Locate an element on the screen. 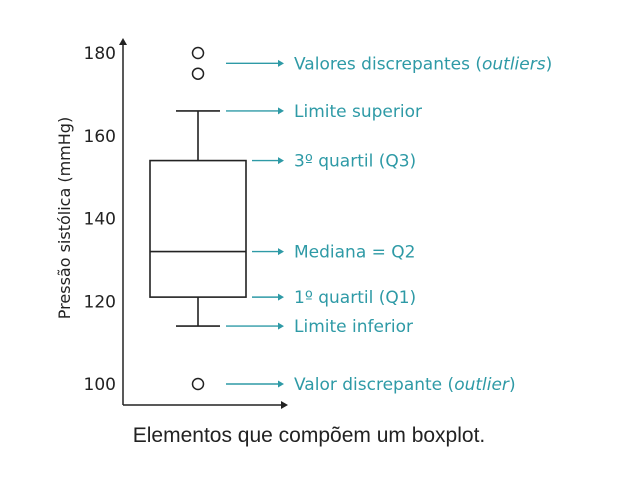  boxplot is located at coordinates (198, 218).